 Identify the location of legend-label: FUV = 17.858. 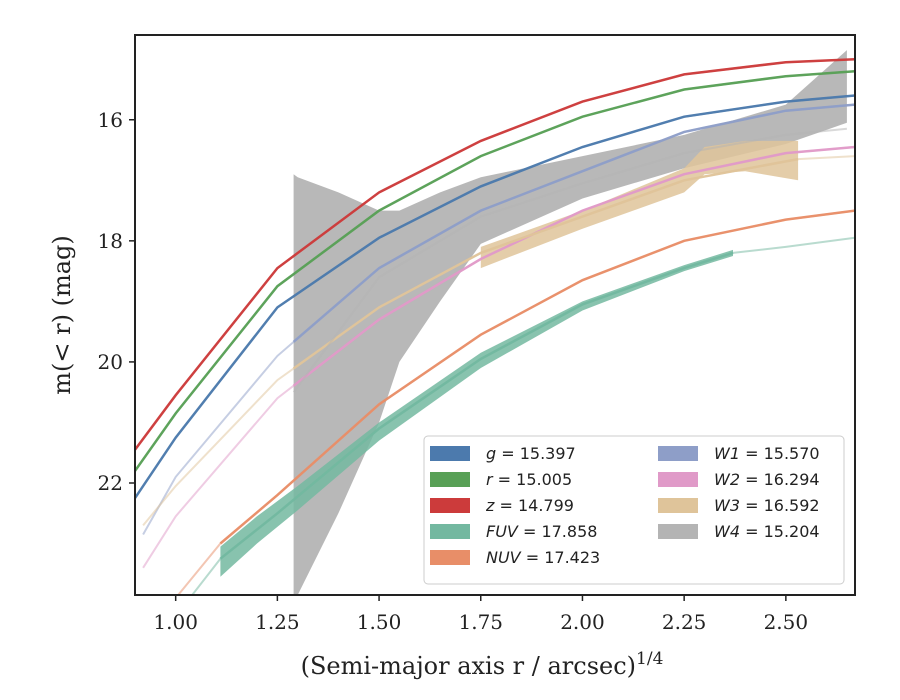
(541, 531).